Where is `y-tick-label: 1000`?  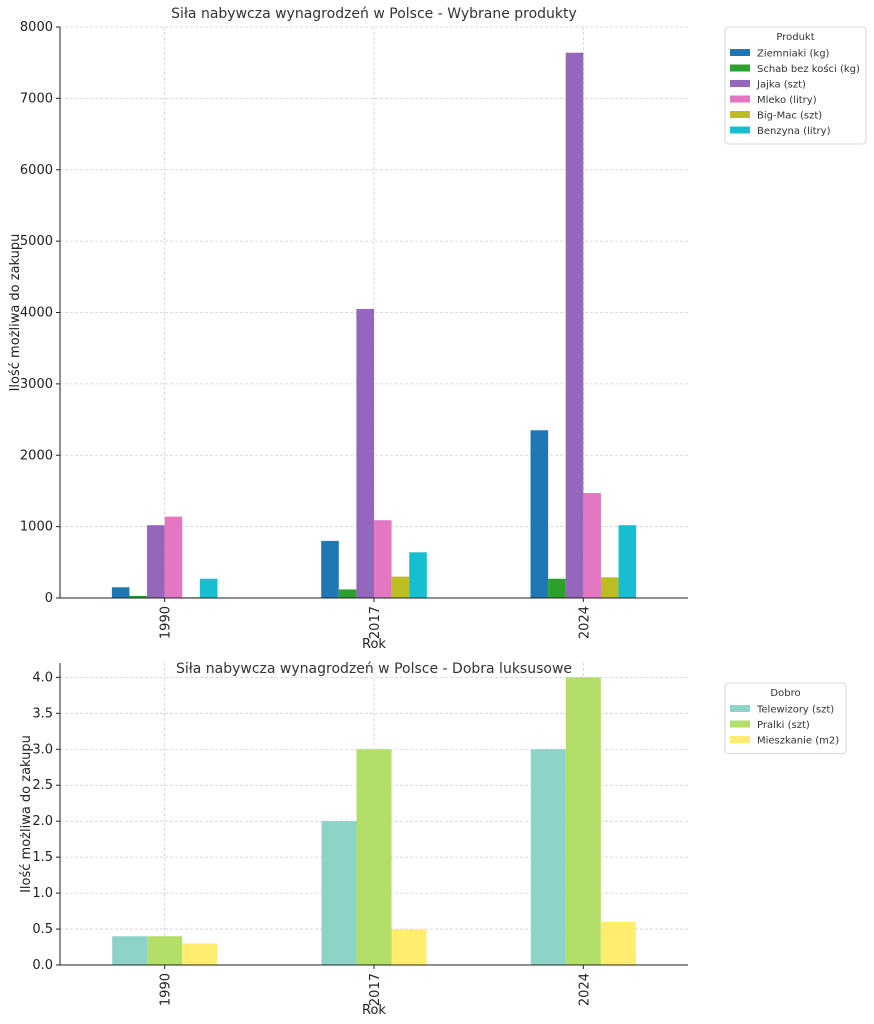
y-tick-label: 1000 is located at coordinates (36, 527).